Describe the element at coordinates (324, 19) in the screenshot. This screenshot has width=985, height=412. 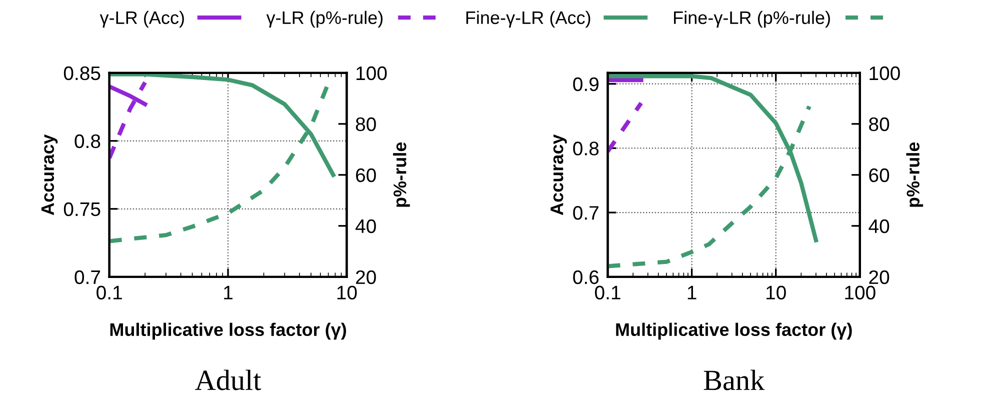
I see `legend-label: γ-LR (p%-rule)` at that location.